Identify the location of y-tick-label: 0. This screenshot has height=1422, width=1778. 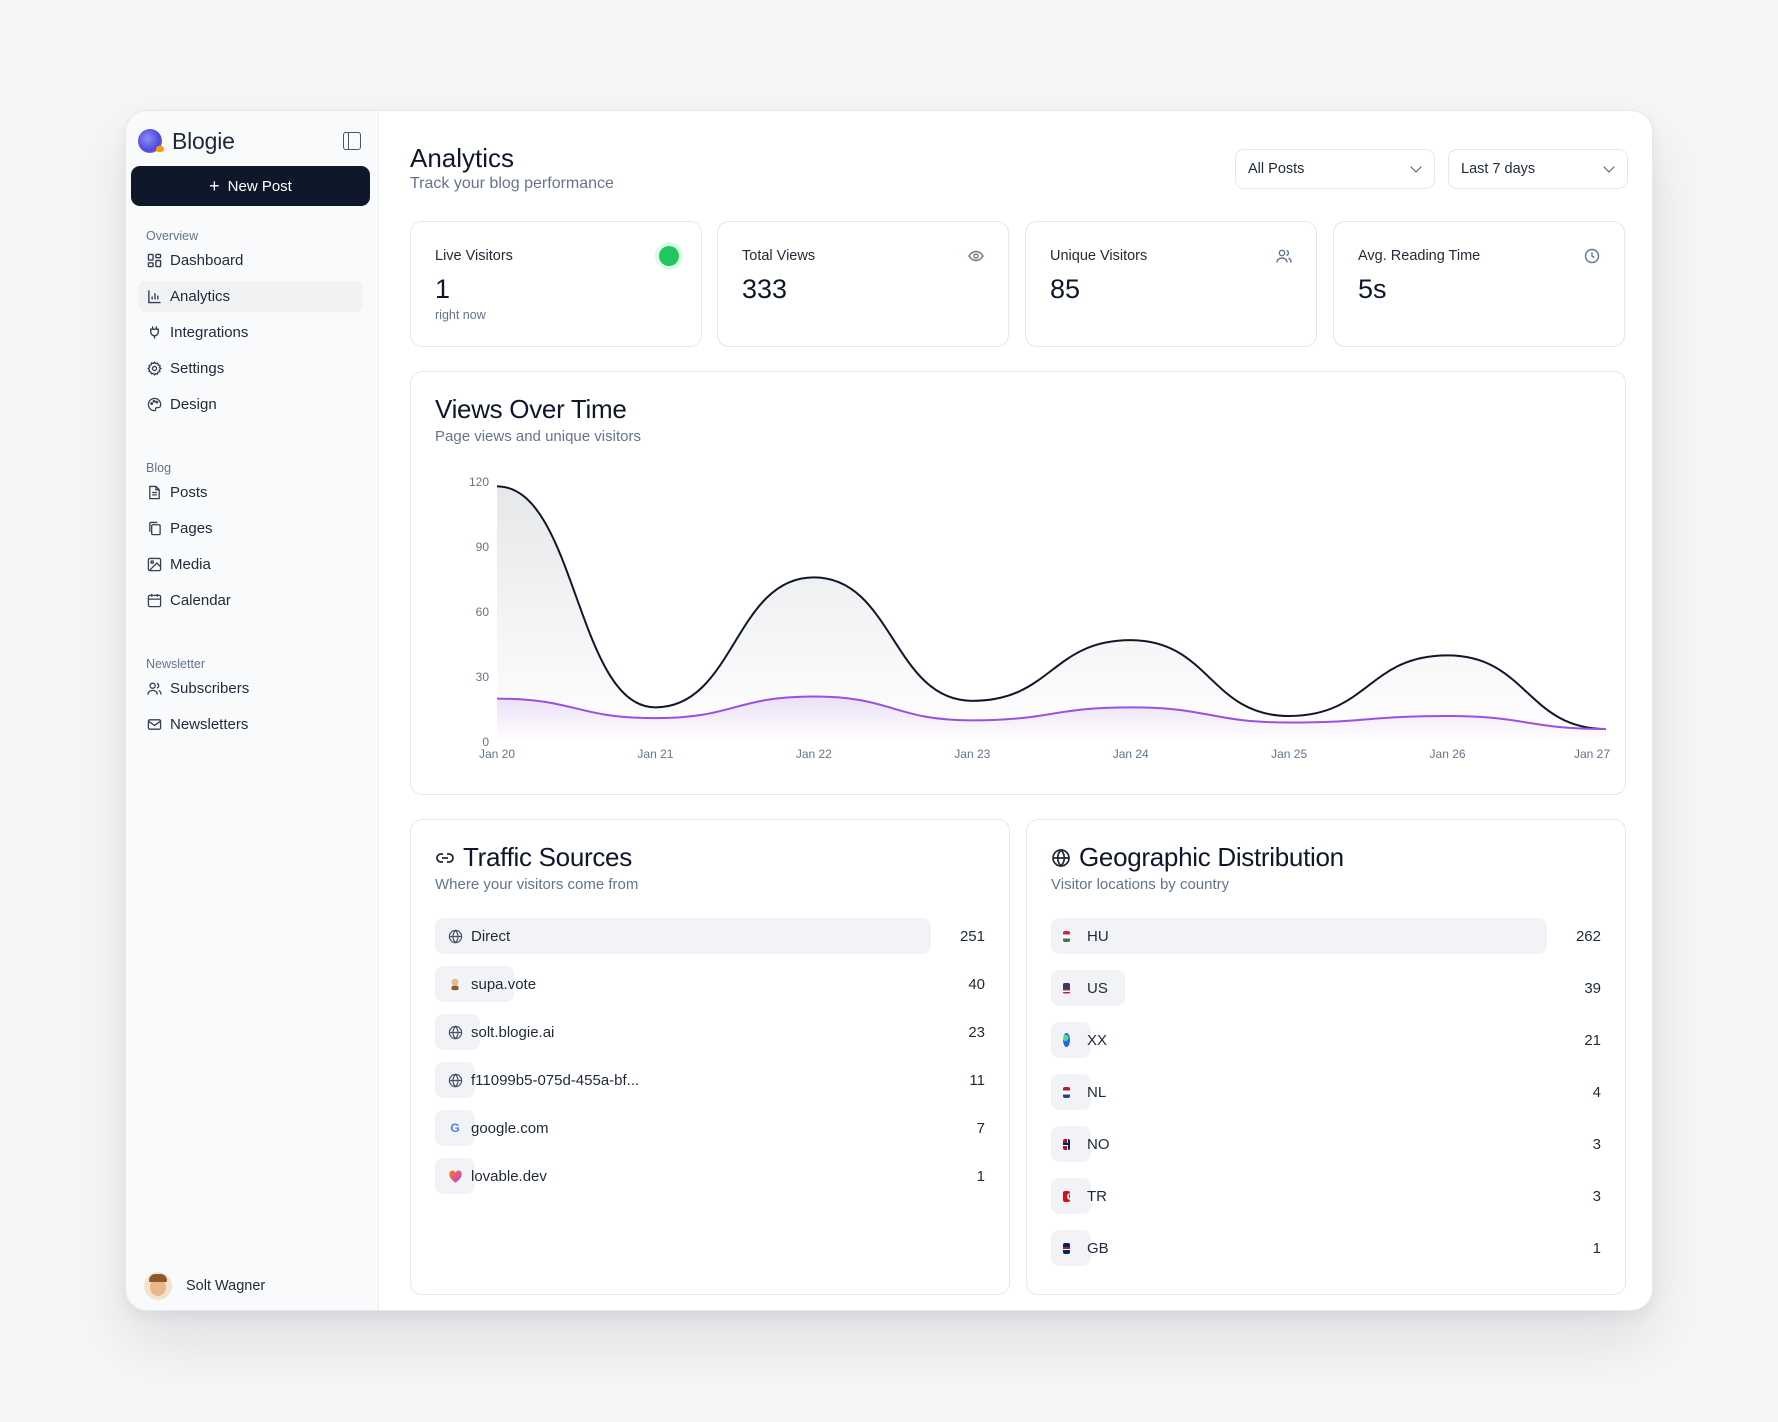
(485, 742).